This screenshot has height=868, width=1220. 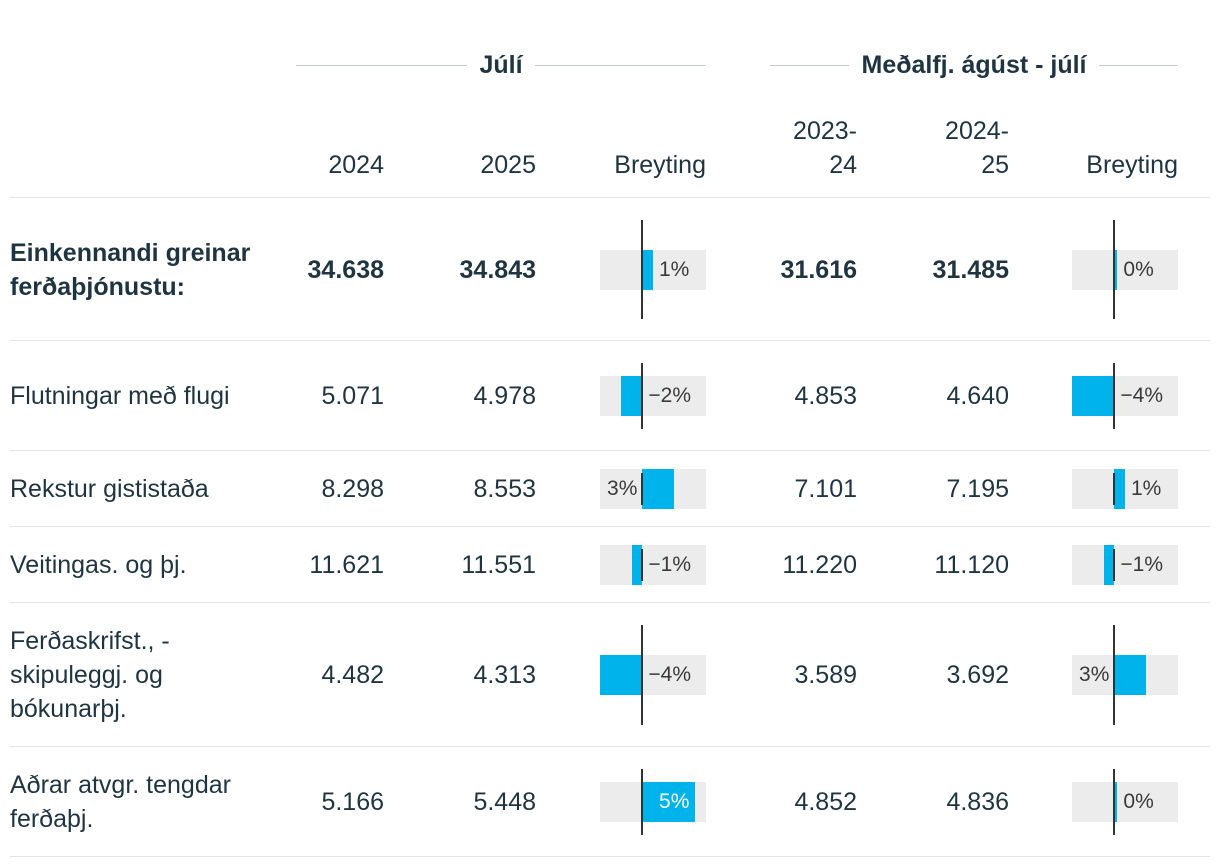 I want to click on row-label: Aðrar atvgr. tengdar ferðaþj., so click(x=120, y=802).